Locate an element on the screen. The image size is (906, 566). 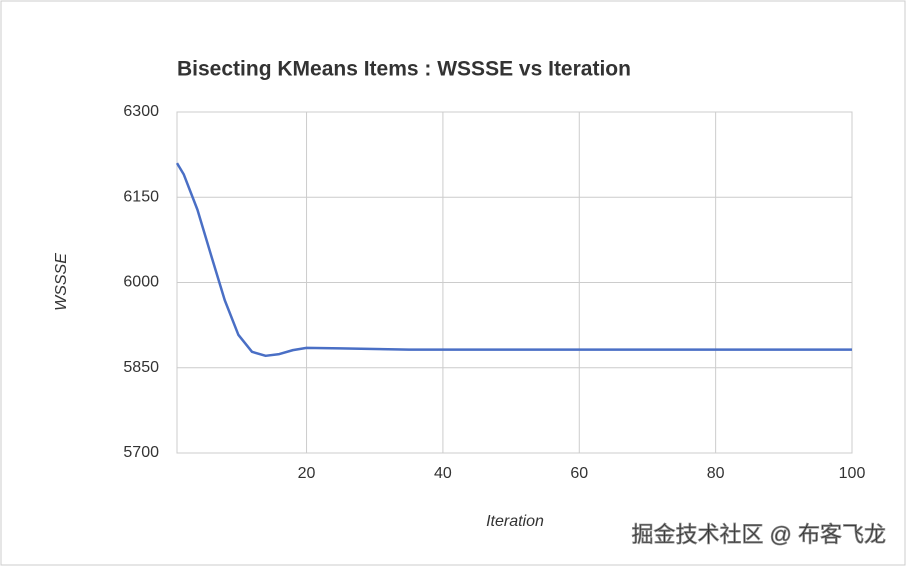
y-tick-label: 5700 is located at coordinates (141, 452).